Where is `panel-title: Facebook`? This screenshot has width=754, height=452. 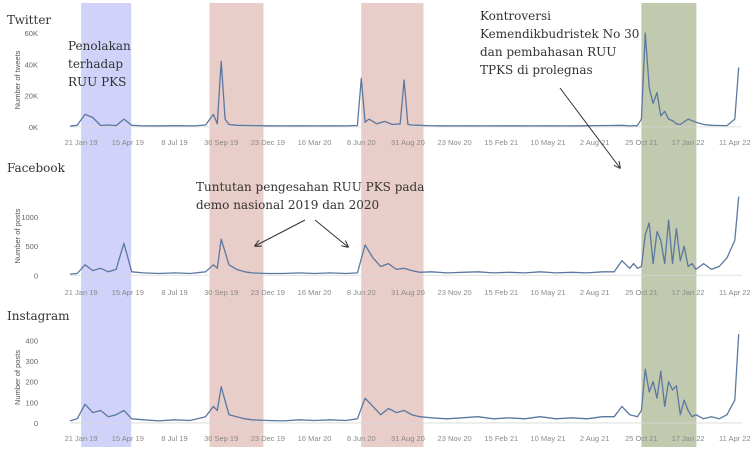 panel-title: Facebook is located at coordinates (36, 168).